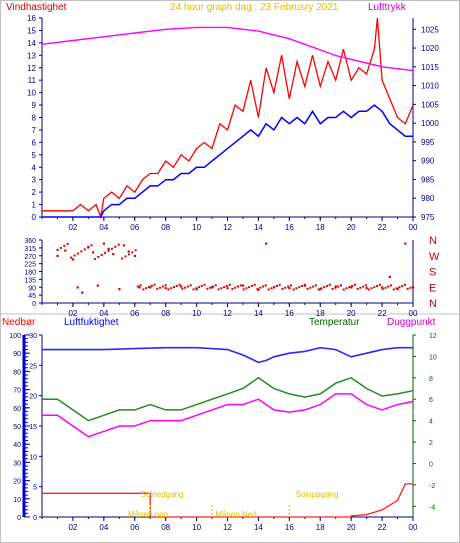  I want to click on annotation-label: Månen opp, so click(148, 514).